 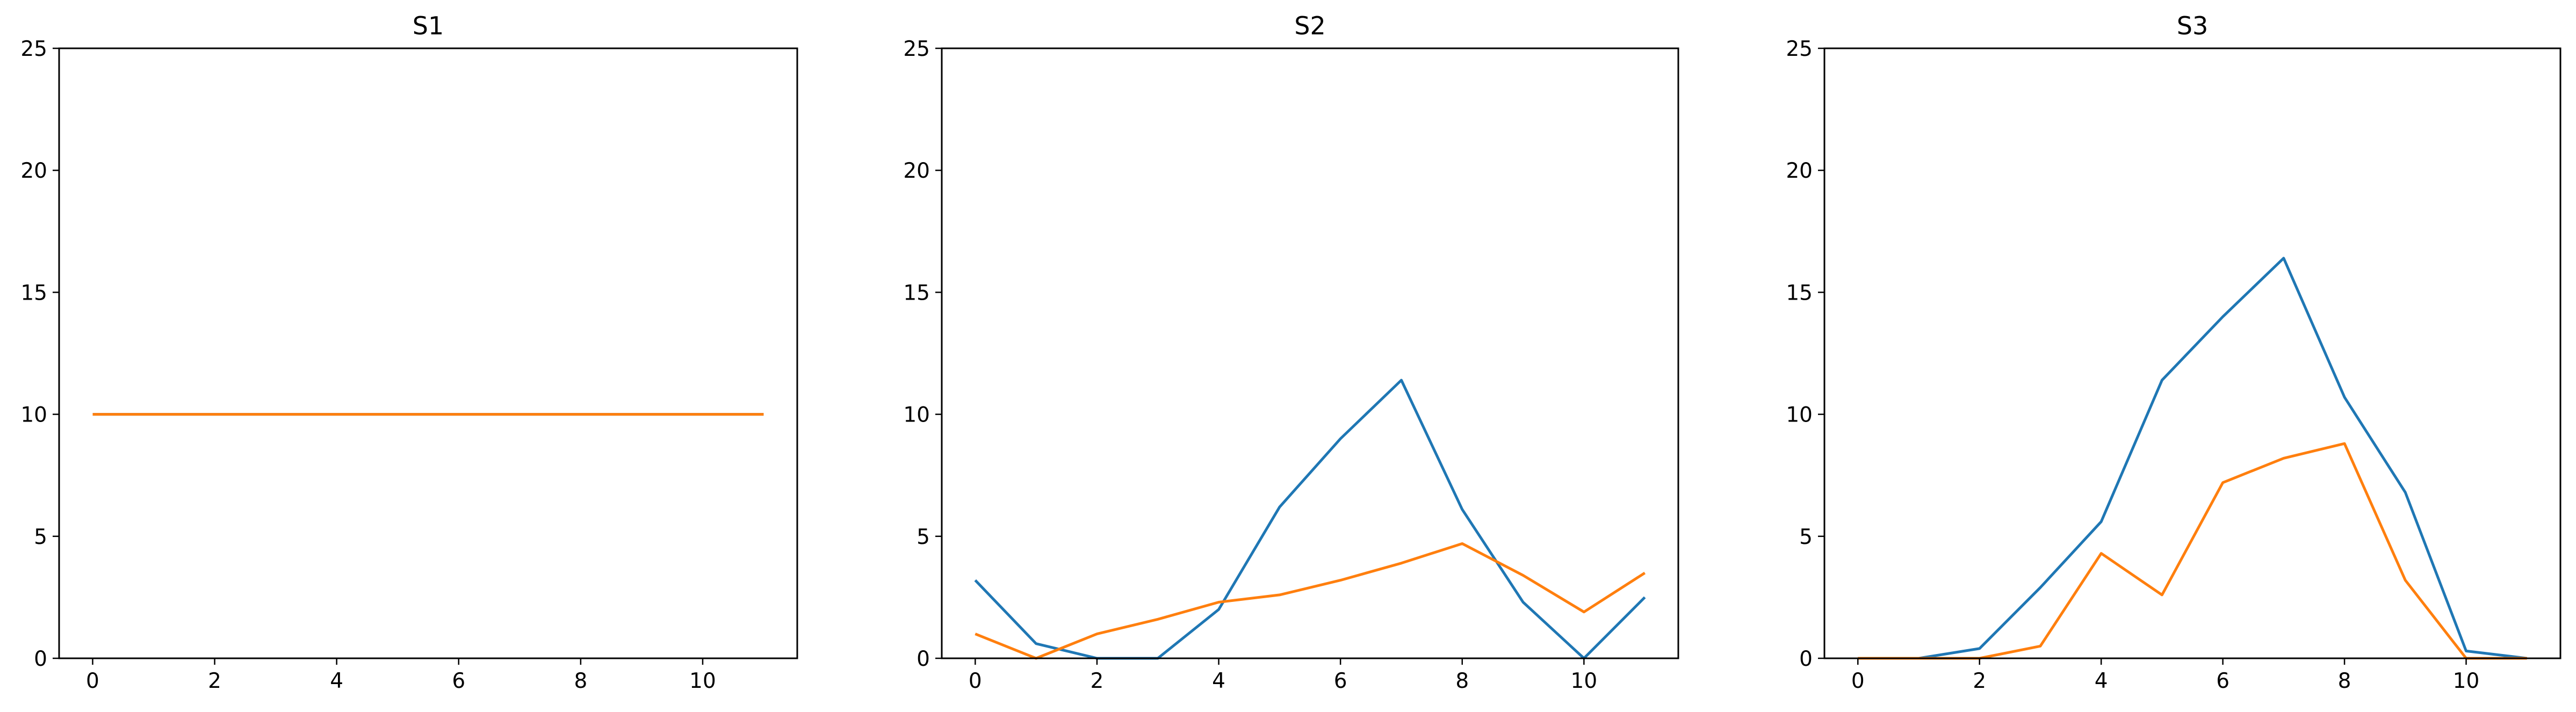 What do you see at coordinates (429, 25) in the screenshot?
I see `chart-title: S1` at bounding box center [429, 25].